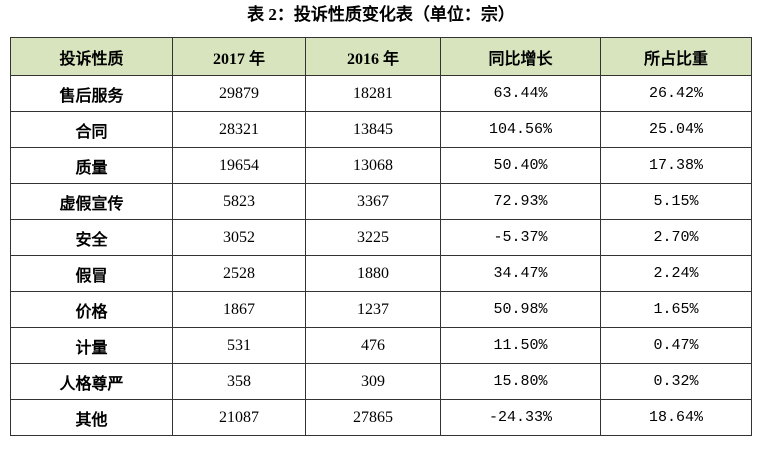 The width and height of the screenshot is (762, 449). Describe the element at coordinates (676, 56) in the screenshot. I see `header-cell: 所占比重` at that location.